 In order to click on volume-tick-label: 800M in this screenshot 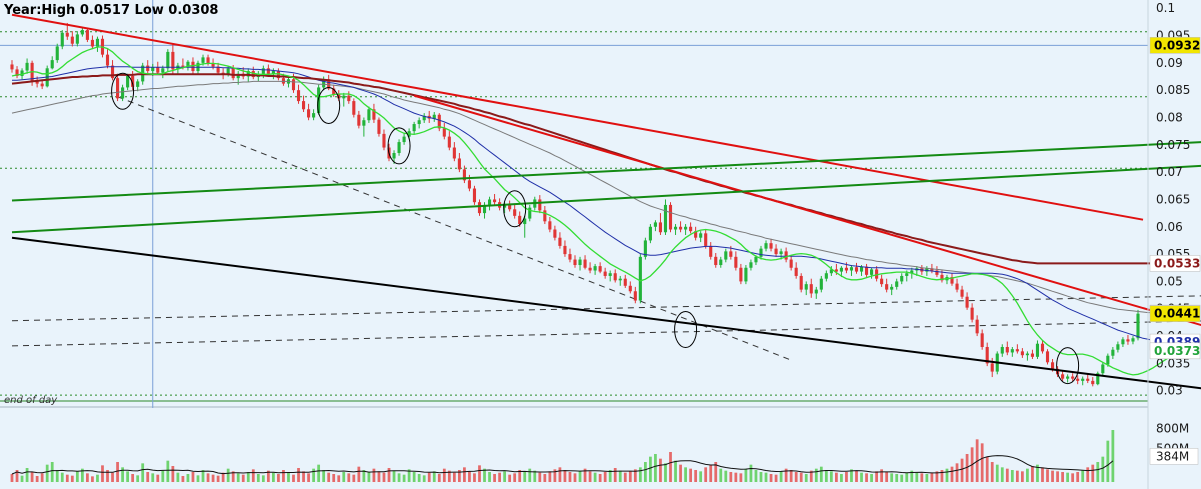, I will do `click(1172, 429)`.